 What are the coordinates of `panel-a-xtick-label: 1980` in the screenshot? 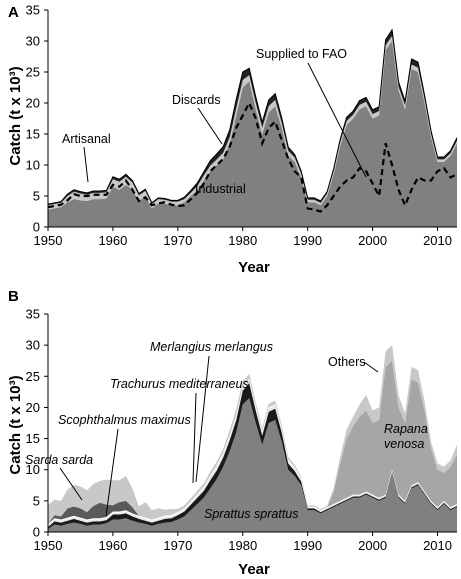 It's located at (242, 240).